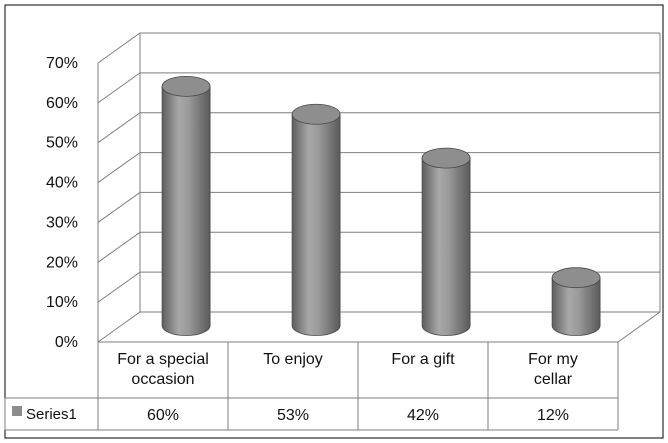 The height and width of the screenshot is (443, 668). I want to click on y-tick-label: 30%, so click(62, 222).